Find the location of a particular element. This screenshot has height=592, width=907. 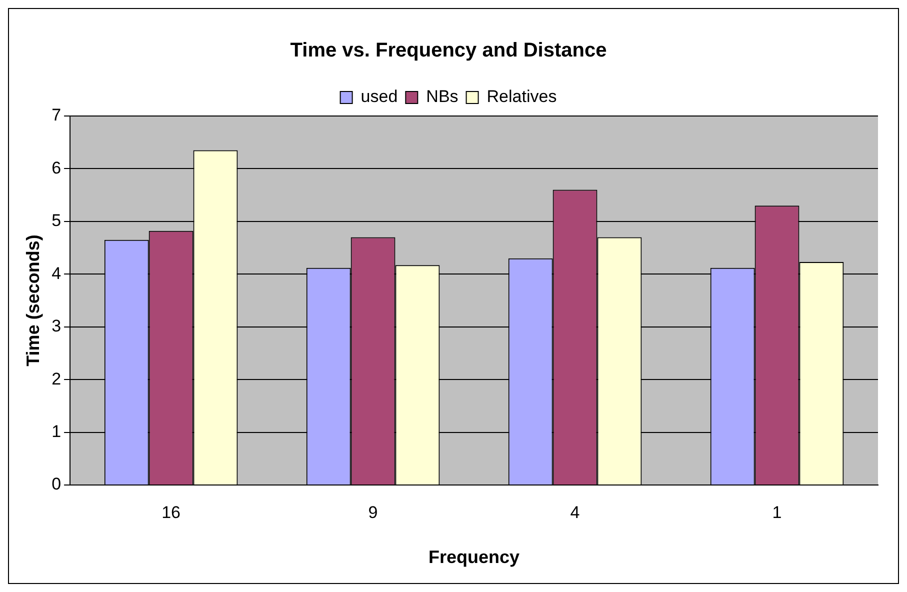

x-tick-label: 16 is located at coordinates (171, 512).